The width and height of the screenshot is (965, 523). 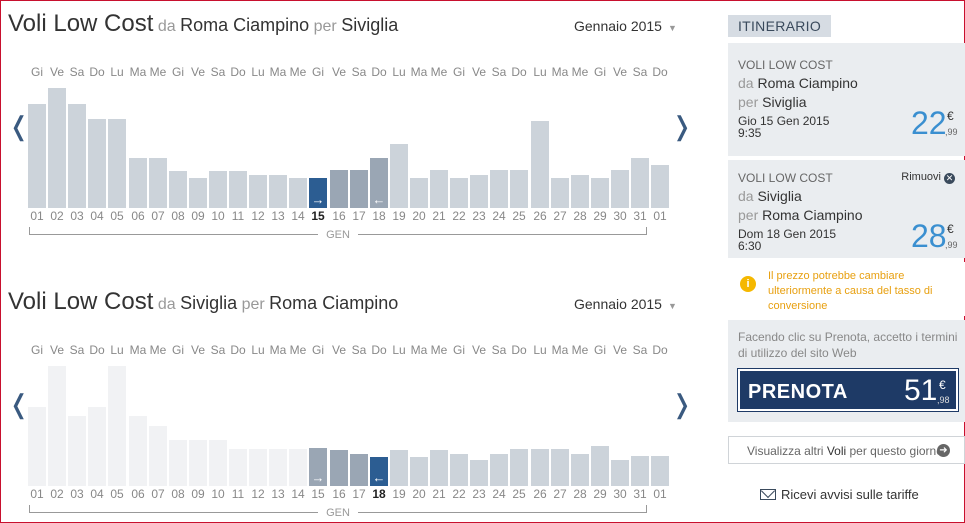 What do you see at coordinates (779, 196) in the screenshot?
I see `leg2-from-city: Siviglia` at bounding box center [779, 196].